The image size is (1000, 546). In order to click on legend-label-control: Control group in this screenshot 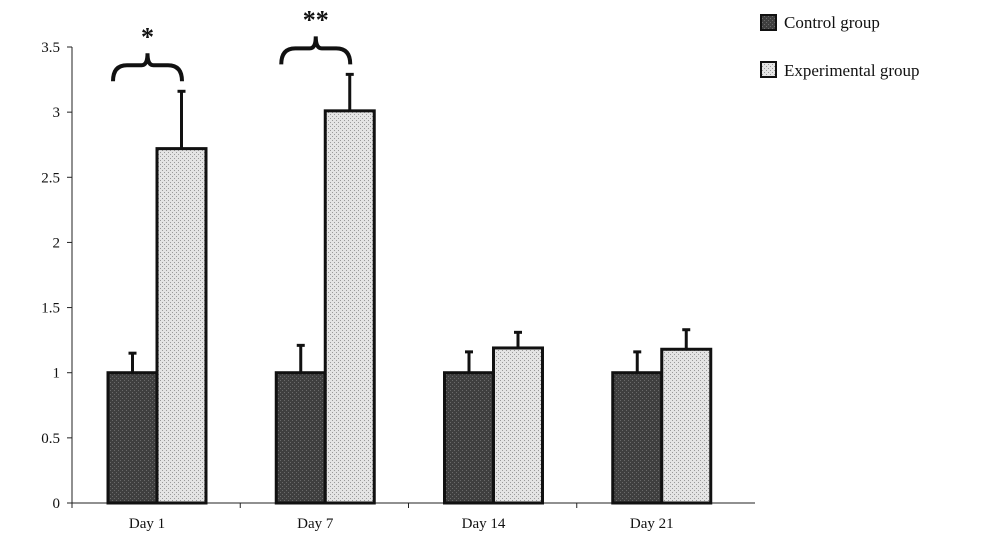, I will do `click(832, 22)`.